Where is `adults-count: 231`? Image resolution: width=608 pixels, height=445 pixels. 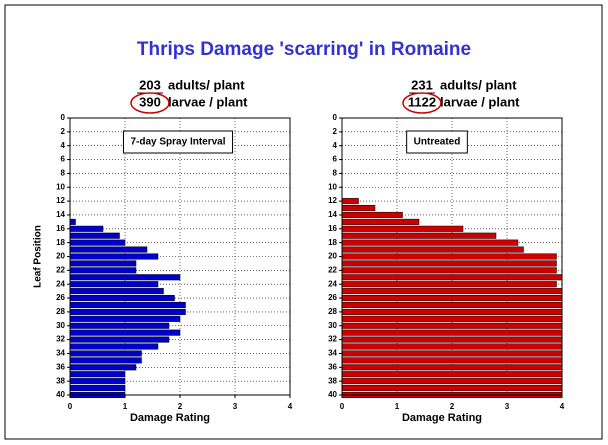
adults-count: 231 is located at coordinates (422, 84).